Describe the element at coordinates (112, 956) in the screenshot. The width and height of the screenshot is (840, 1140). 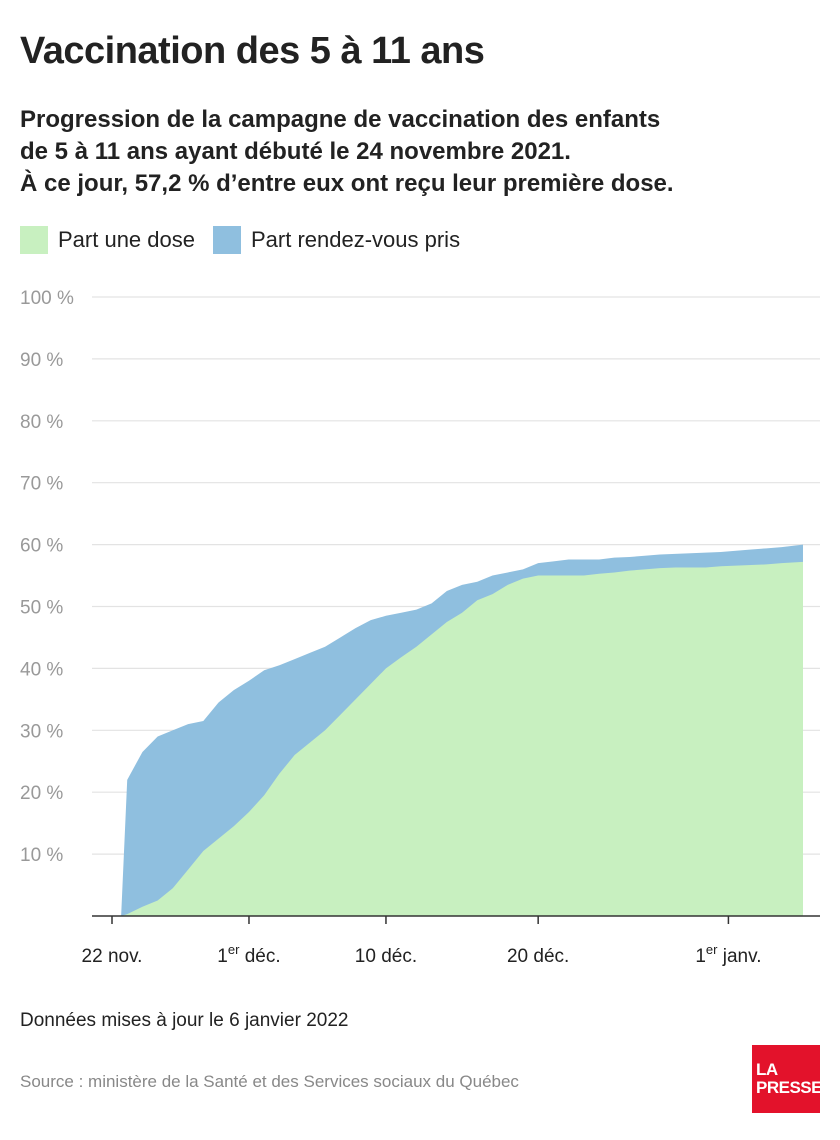
I see `x-tick-label: 22 nov.` at that location.